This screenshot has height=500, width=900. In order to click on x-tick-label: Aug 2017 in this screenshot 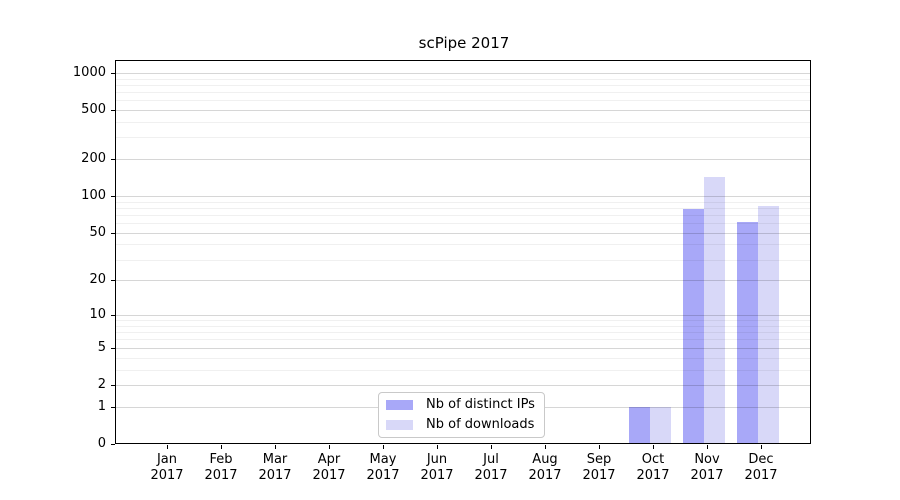, I will do `click(545, 468)`.